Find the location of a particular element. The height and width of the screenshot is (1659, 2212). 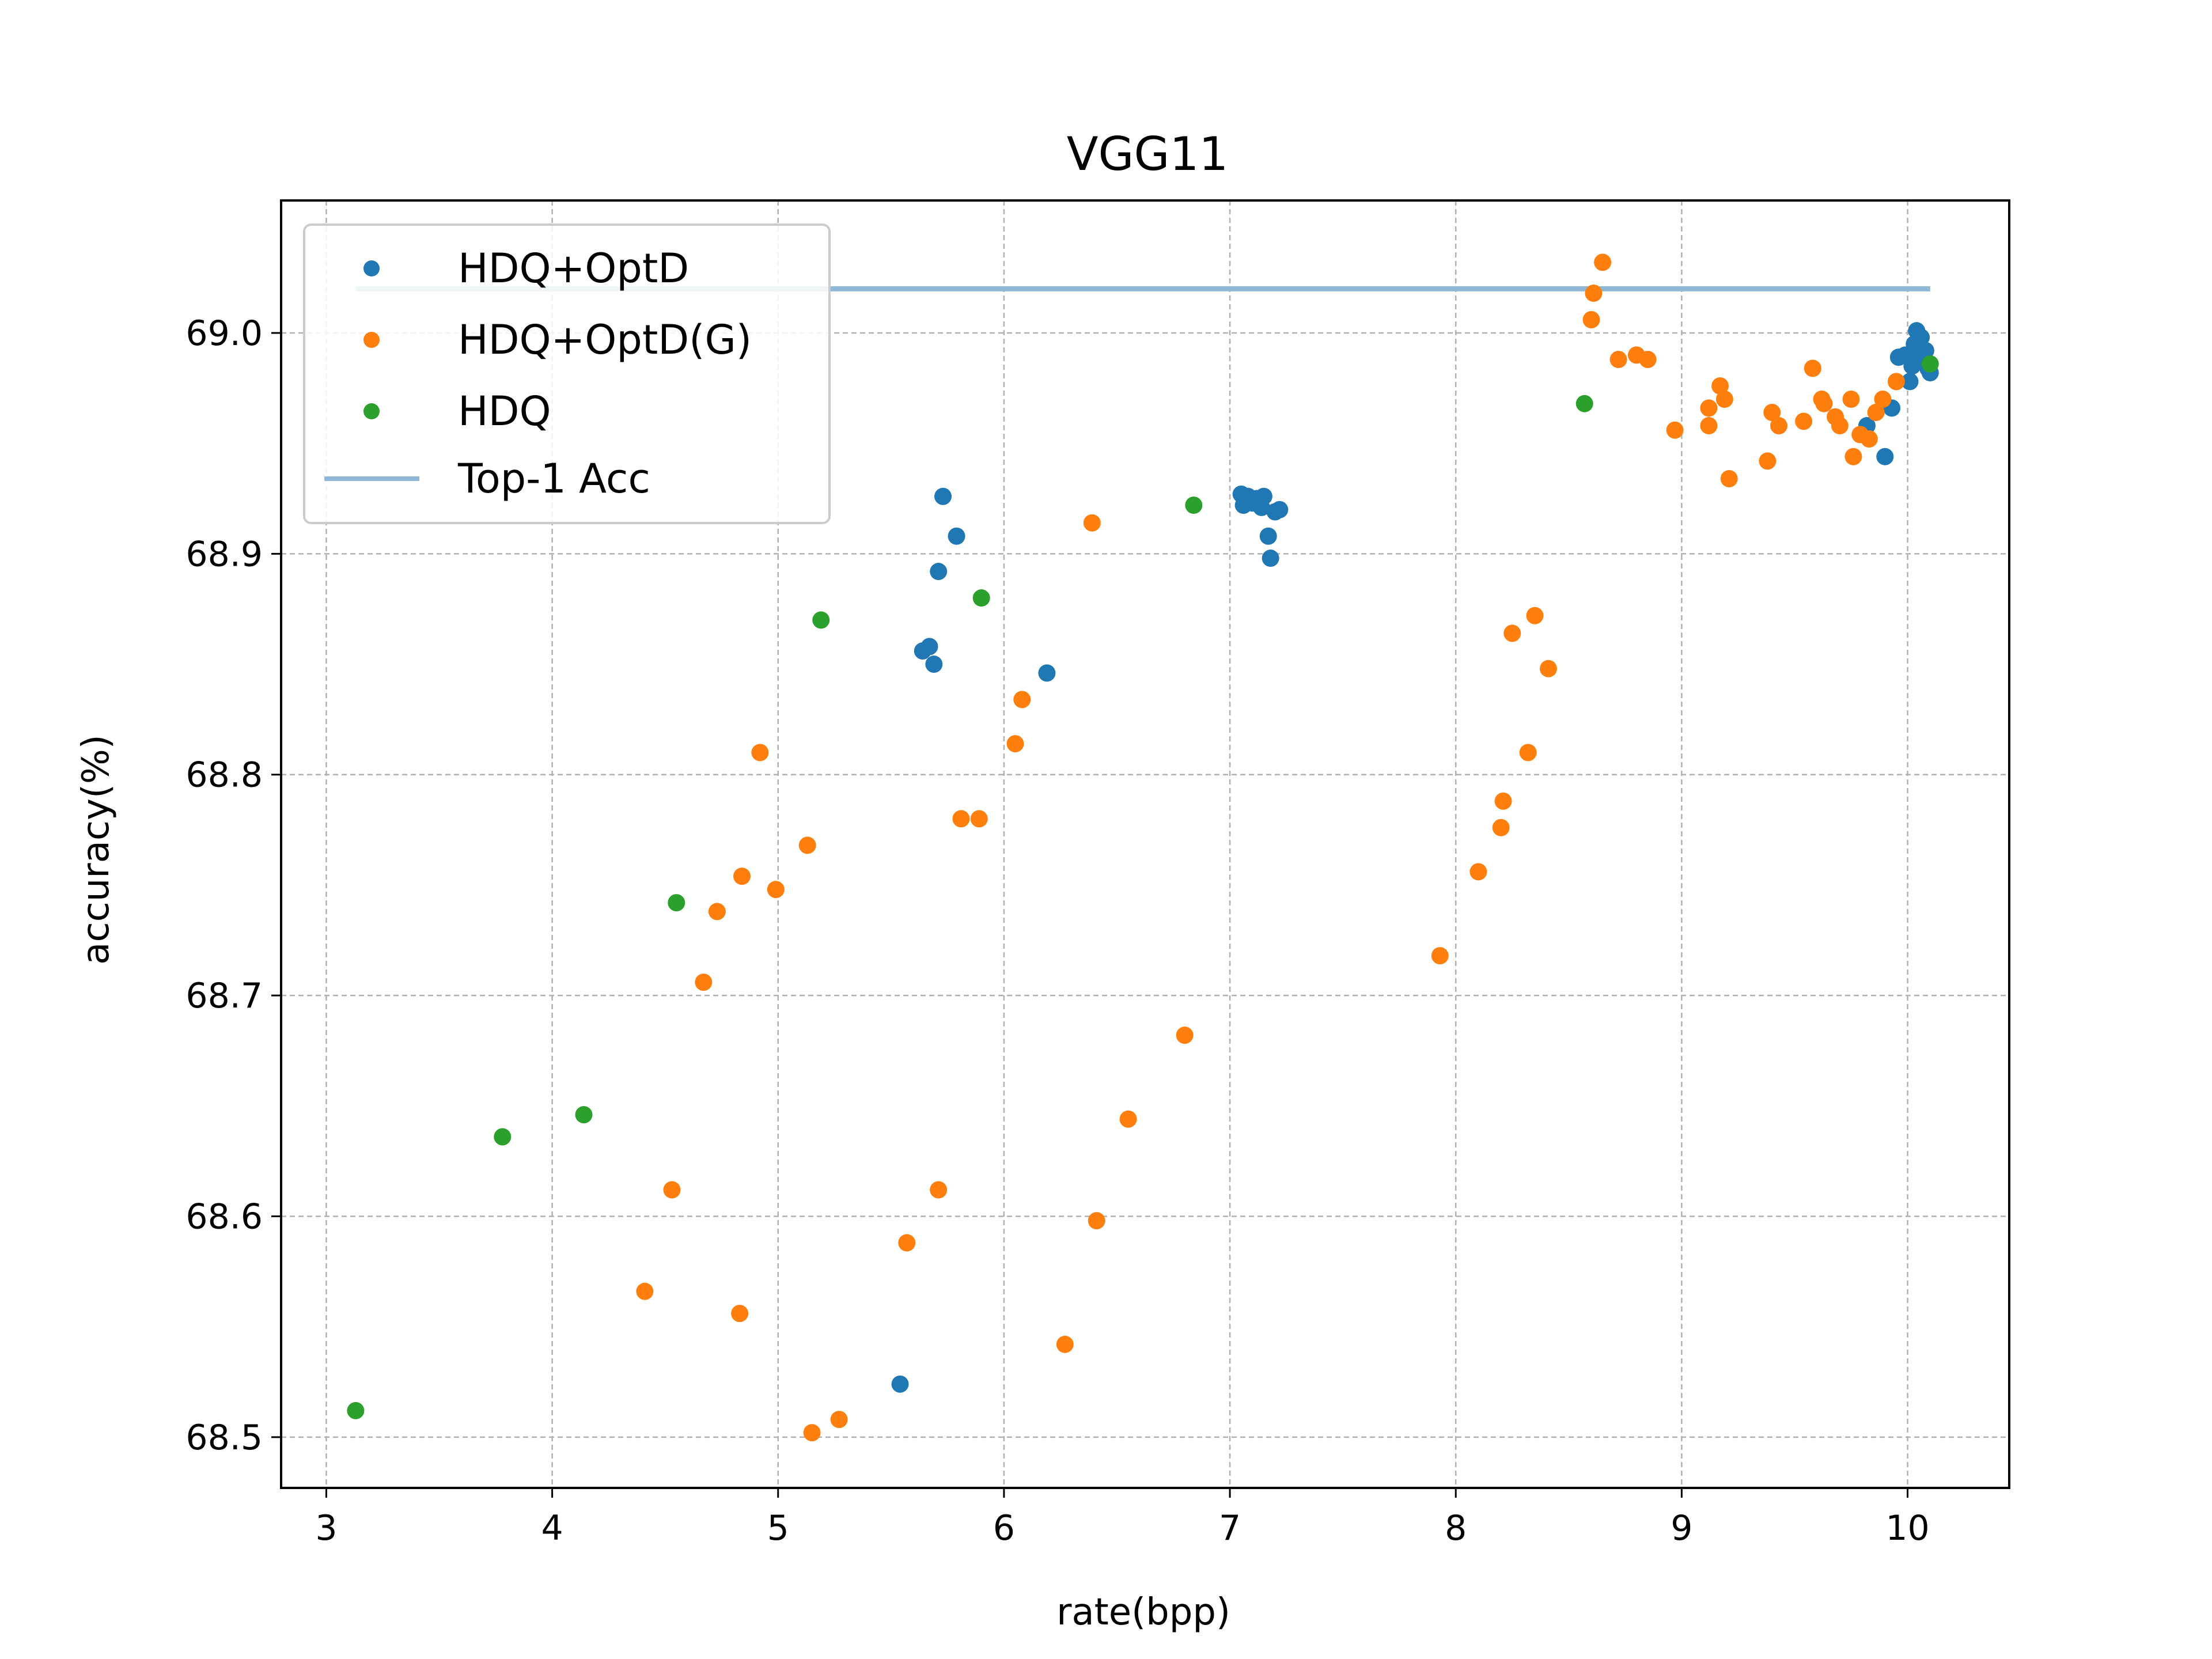

y-tick-label: 68.7 is located at coordinates (224, 996).